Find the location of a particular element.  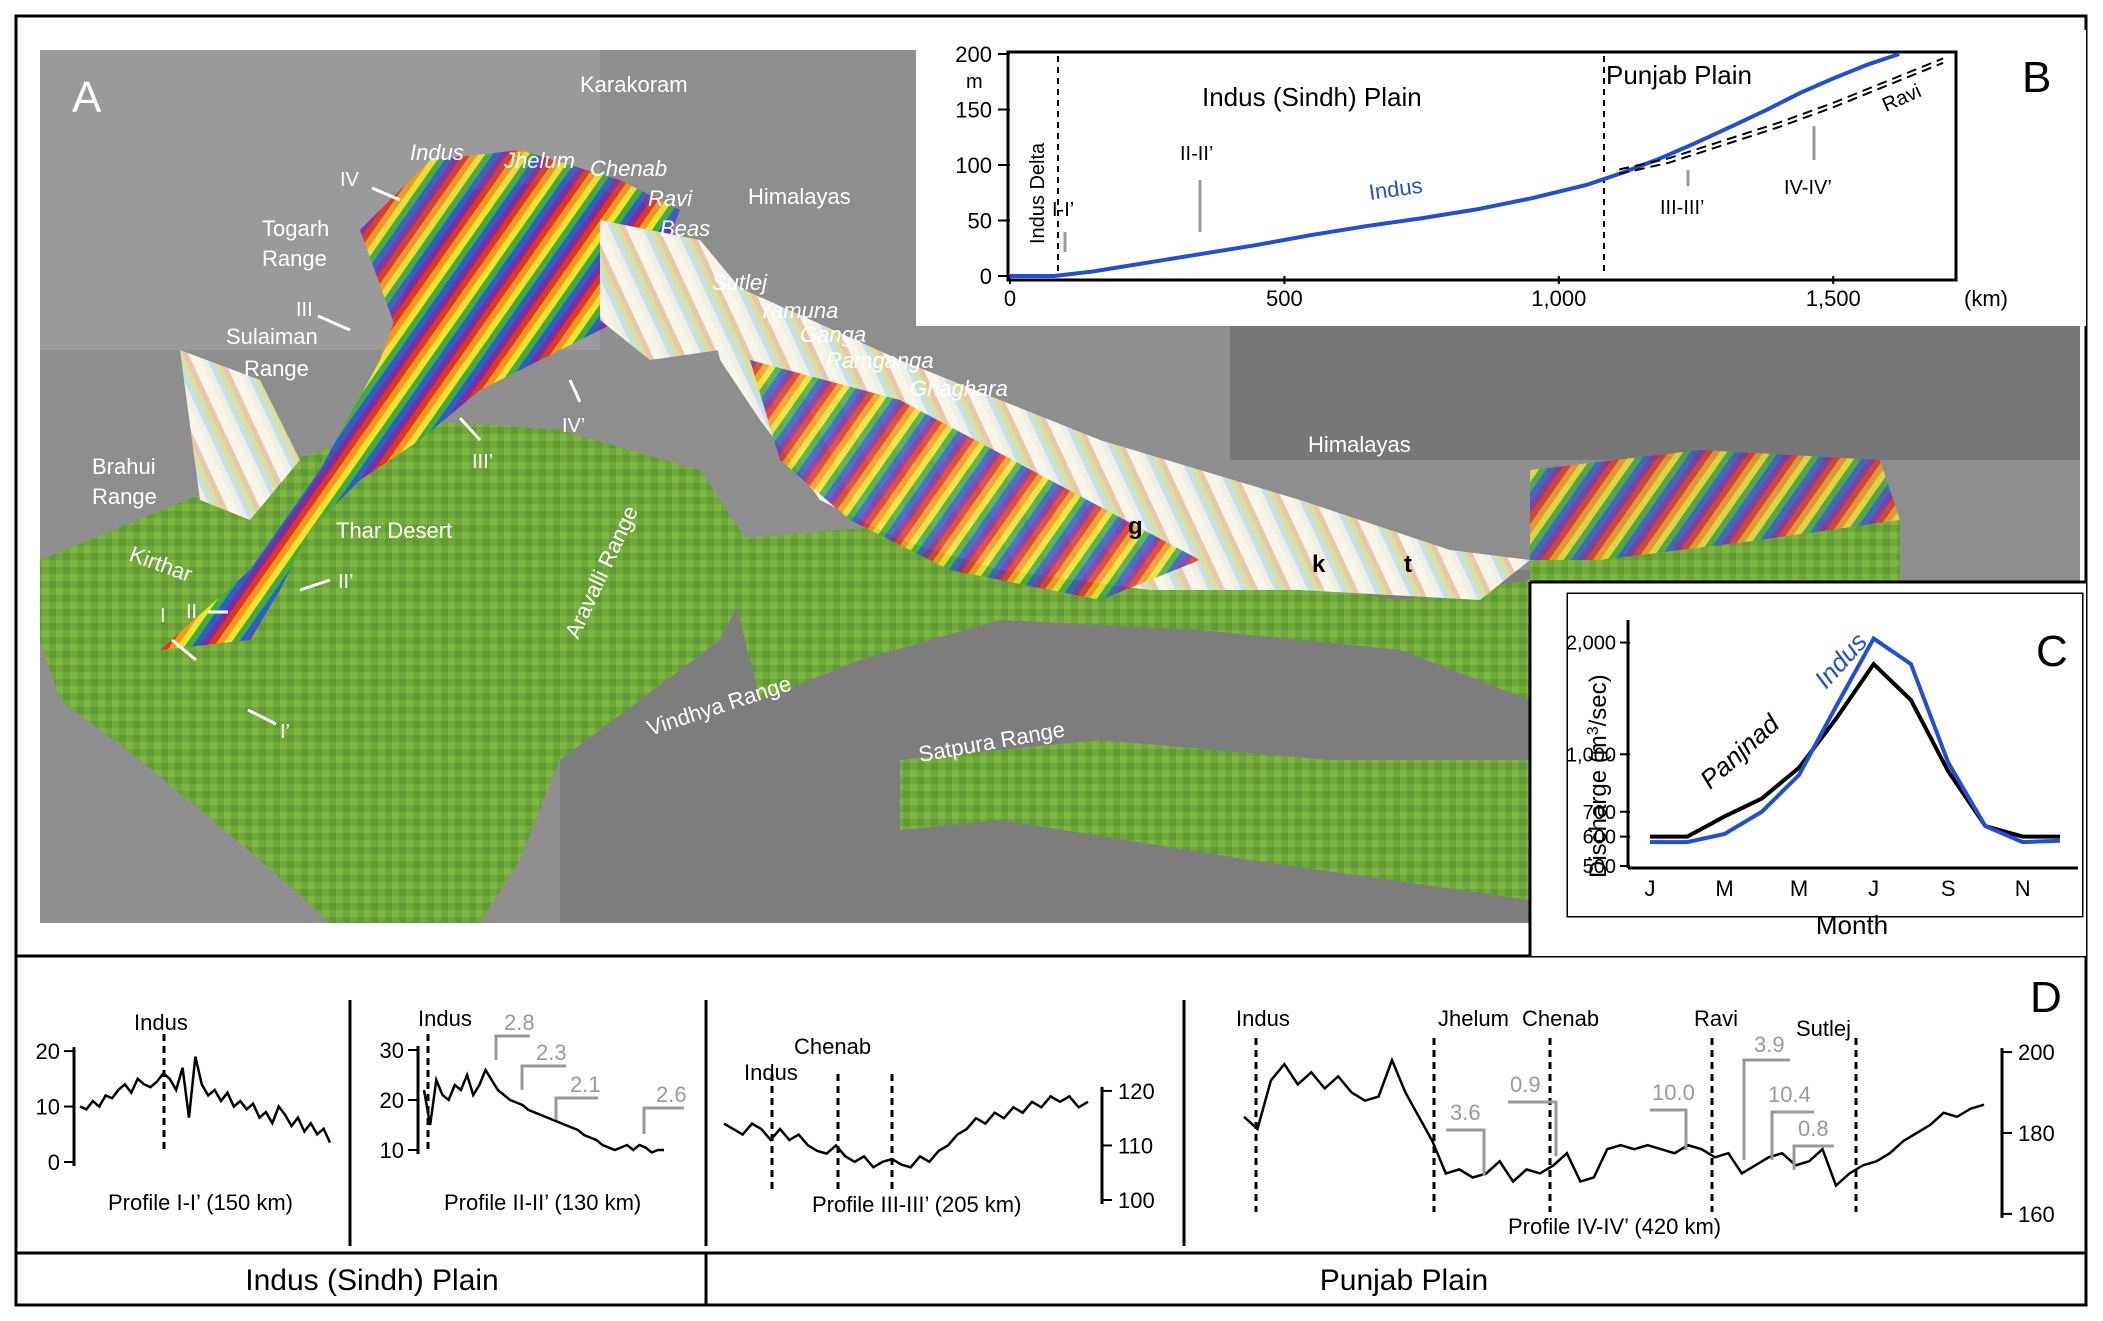

point-label: k is located at coordinates (1319, 564).